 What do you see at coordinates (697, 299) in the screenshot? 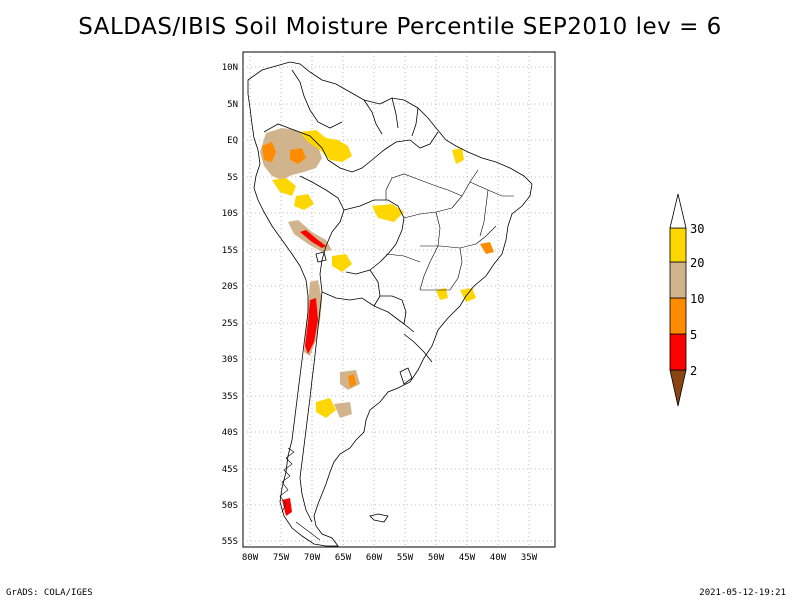
I see `legend-label: 10` at bounding box center [697, 299].